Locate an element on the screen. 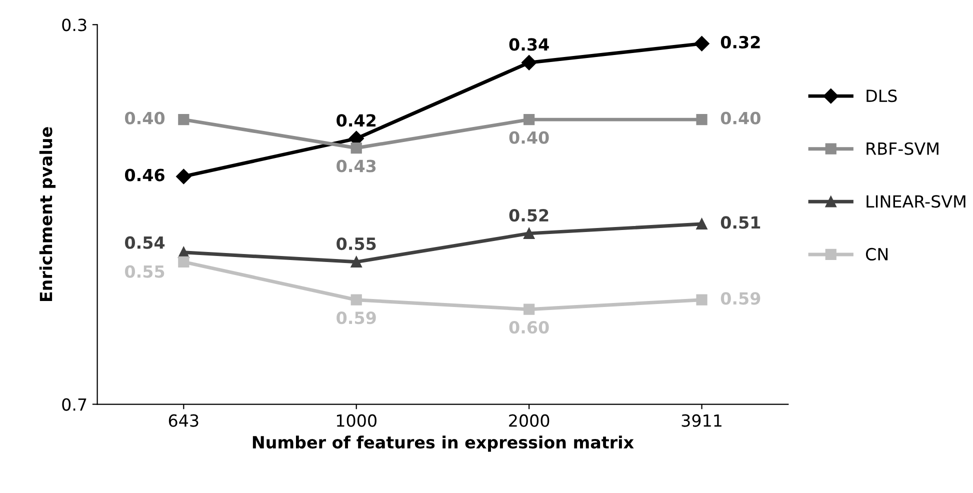  data-label: 0.32 is located at coordinates (740, 42).